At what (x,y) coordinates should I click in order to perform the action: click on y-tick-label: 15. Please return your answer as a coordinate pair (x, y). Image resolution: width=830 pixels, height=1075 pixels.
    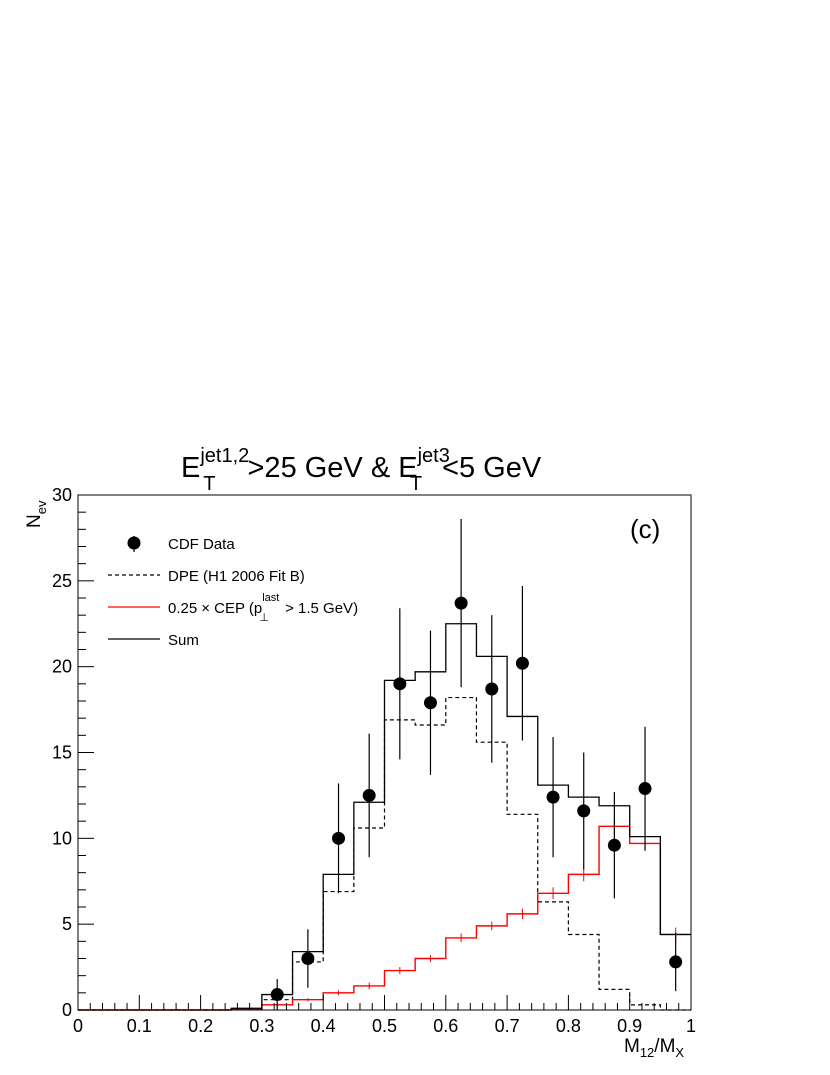
    Looking at the image, I should click on (62, 753).